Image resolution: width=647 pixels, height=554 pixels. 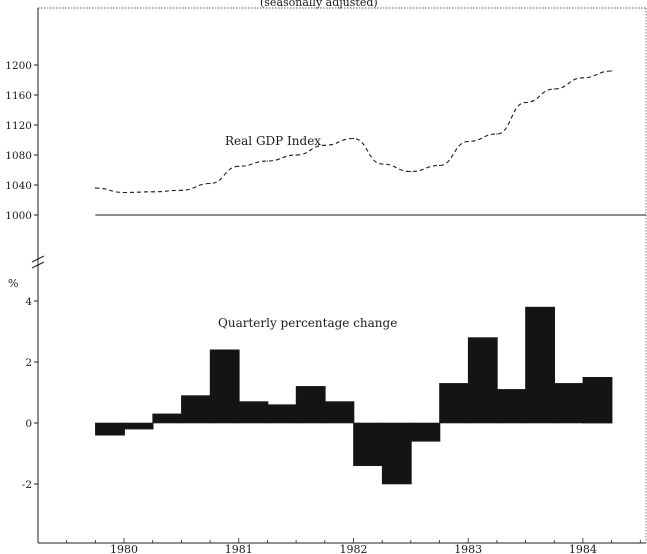 I want to click on axis-break-icon, so click(x=38, y=262).